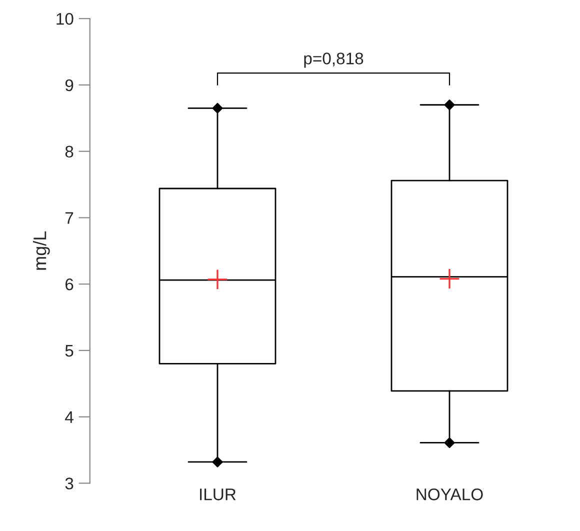 This screenshot has height=531, width=580. I want to click on annotation: p=0,818, so click(334, 60).